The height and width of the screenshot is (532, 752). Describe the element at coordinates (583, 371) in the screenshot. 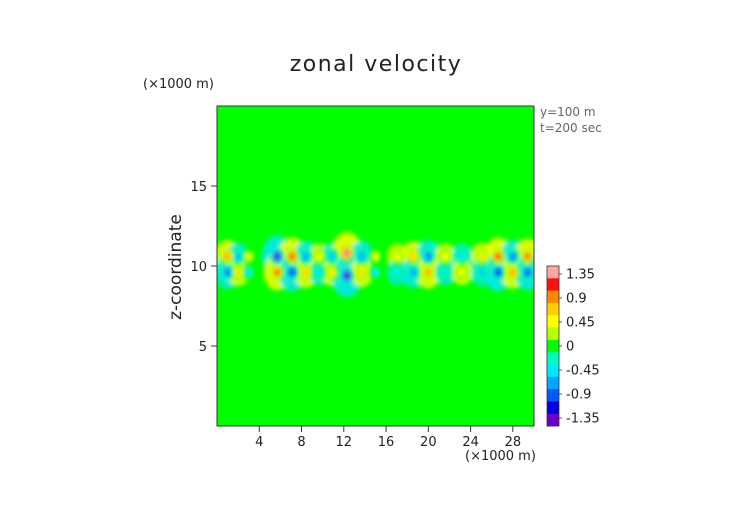

I see `colorbar-tick-label: -0.45` at that location.